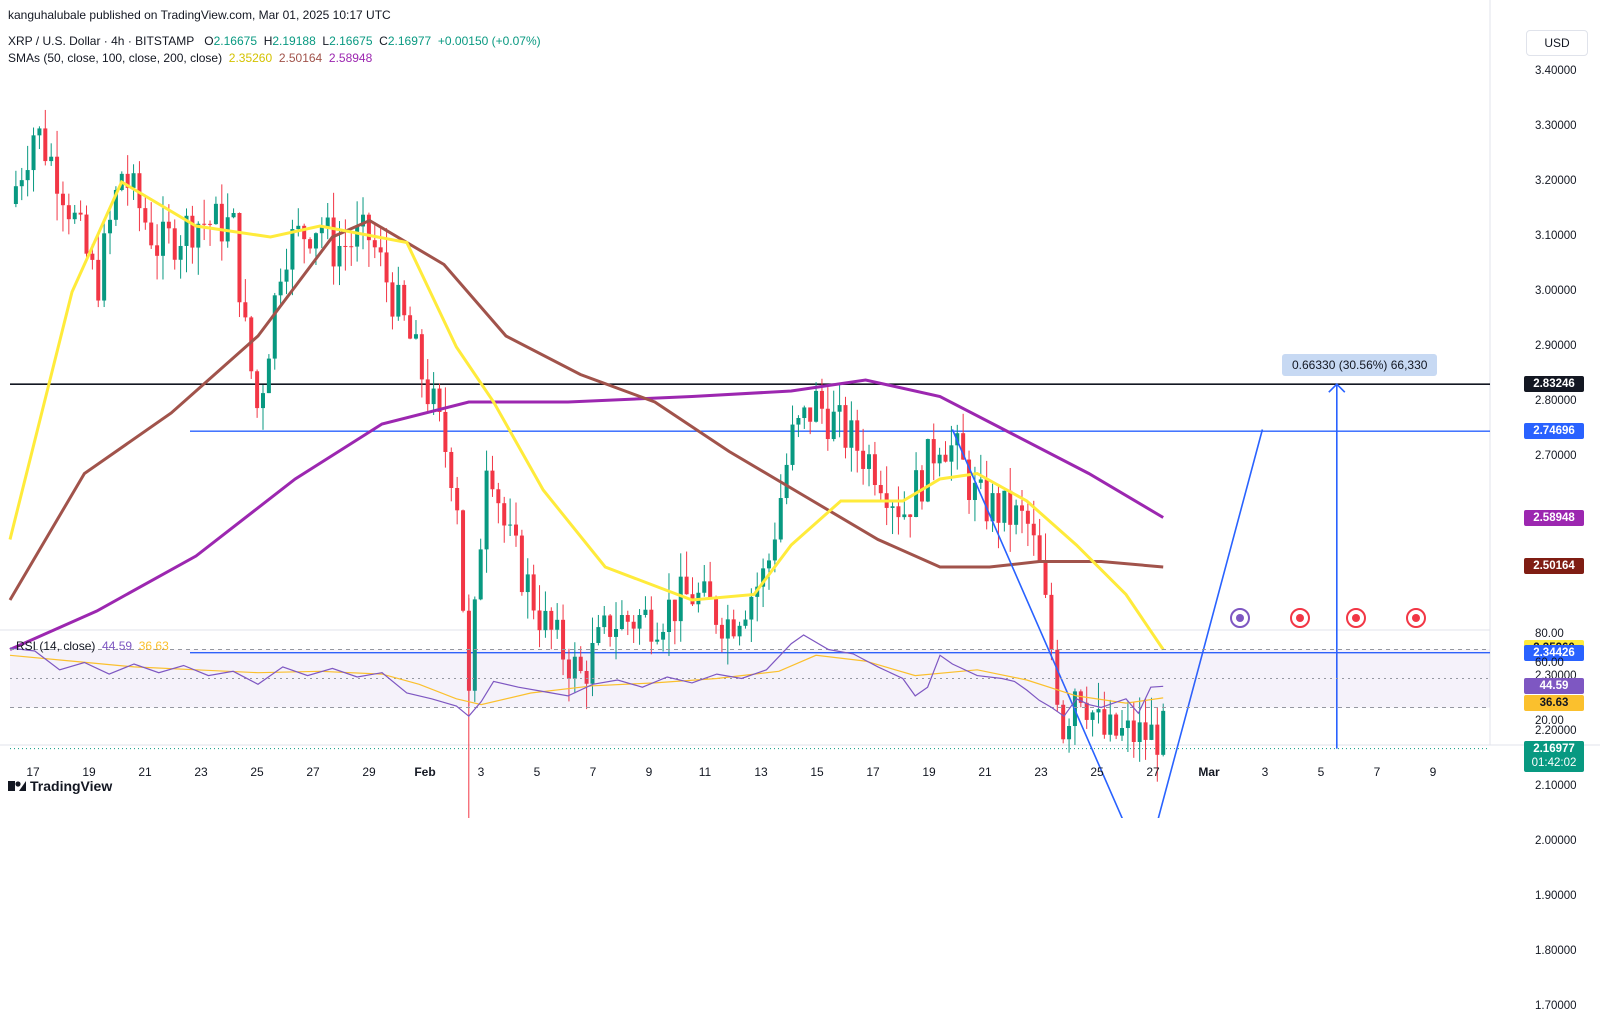 This screenshot has width=1600, height=1012. I want to click on change-value: +0.00150 (+0.07%), so click(489, 41).